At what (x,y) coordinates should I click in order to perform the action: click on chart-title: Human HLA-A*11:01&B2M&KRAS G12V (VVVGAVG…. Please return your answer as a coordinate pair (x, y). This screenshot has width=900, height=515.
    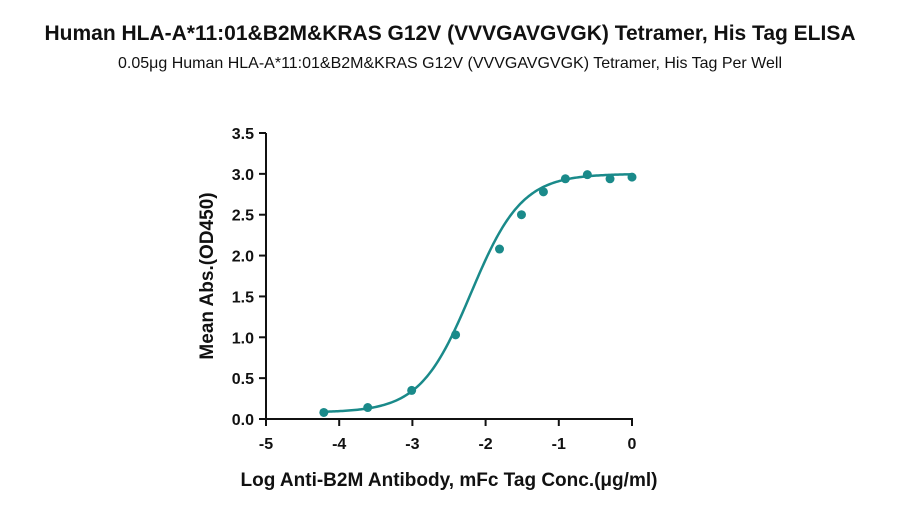
    Looking at the image, I should click on (450, 33).